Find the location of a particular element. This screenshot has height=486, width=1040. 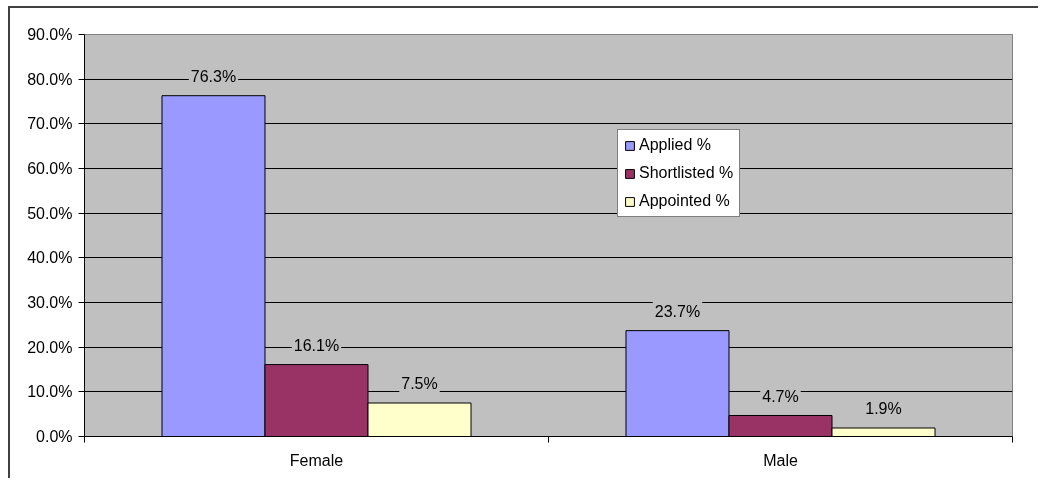

x-tick-label: Female is located at coordinates (316, 460).